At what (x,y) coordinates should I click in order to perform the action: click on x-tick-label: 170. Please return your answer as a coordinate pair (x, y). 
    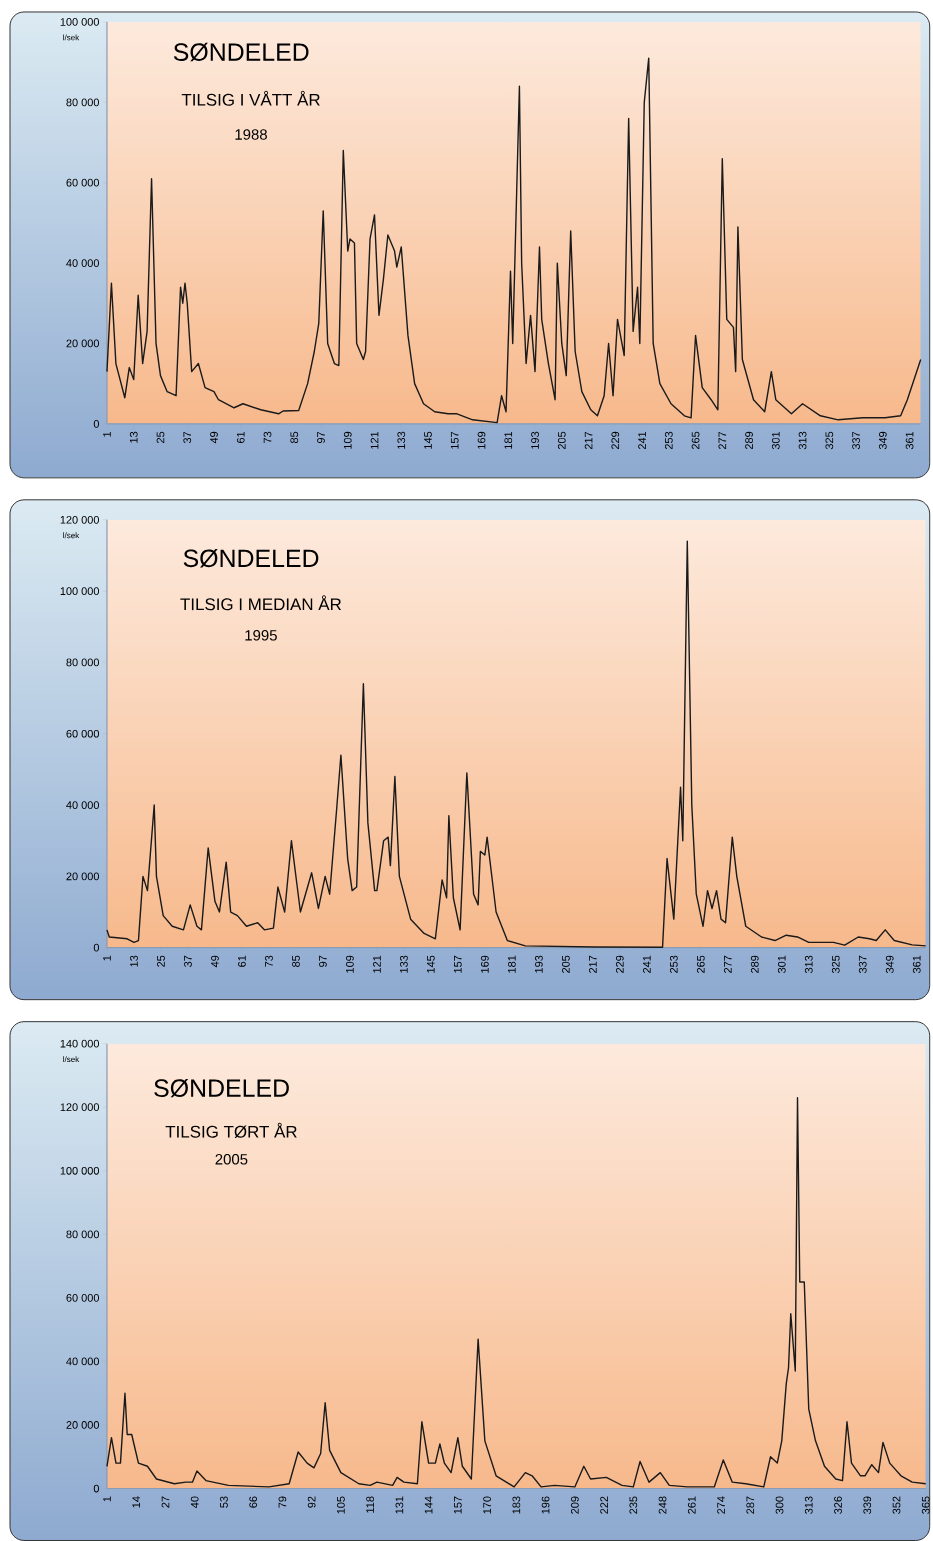
    Looking at the image, I should click on (487, 1505).